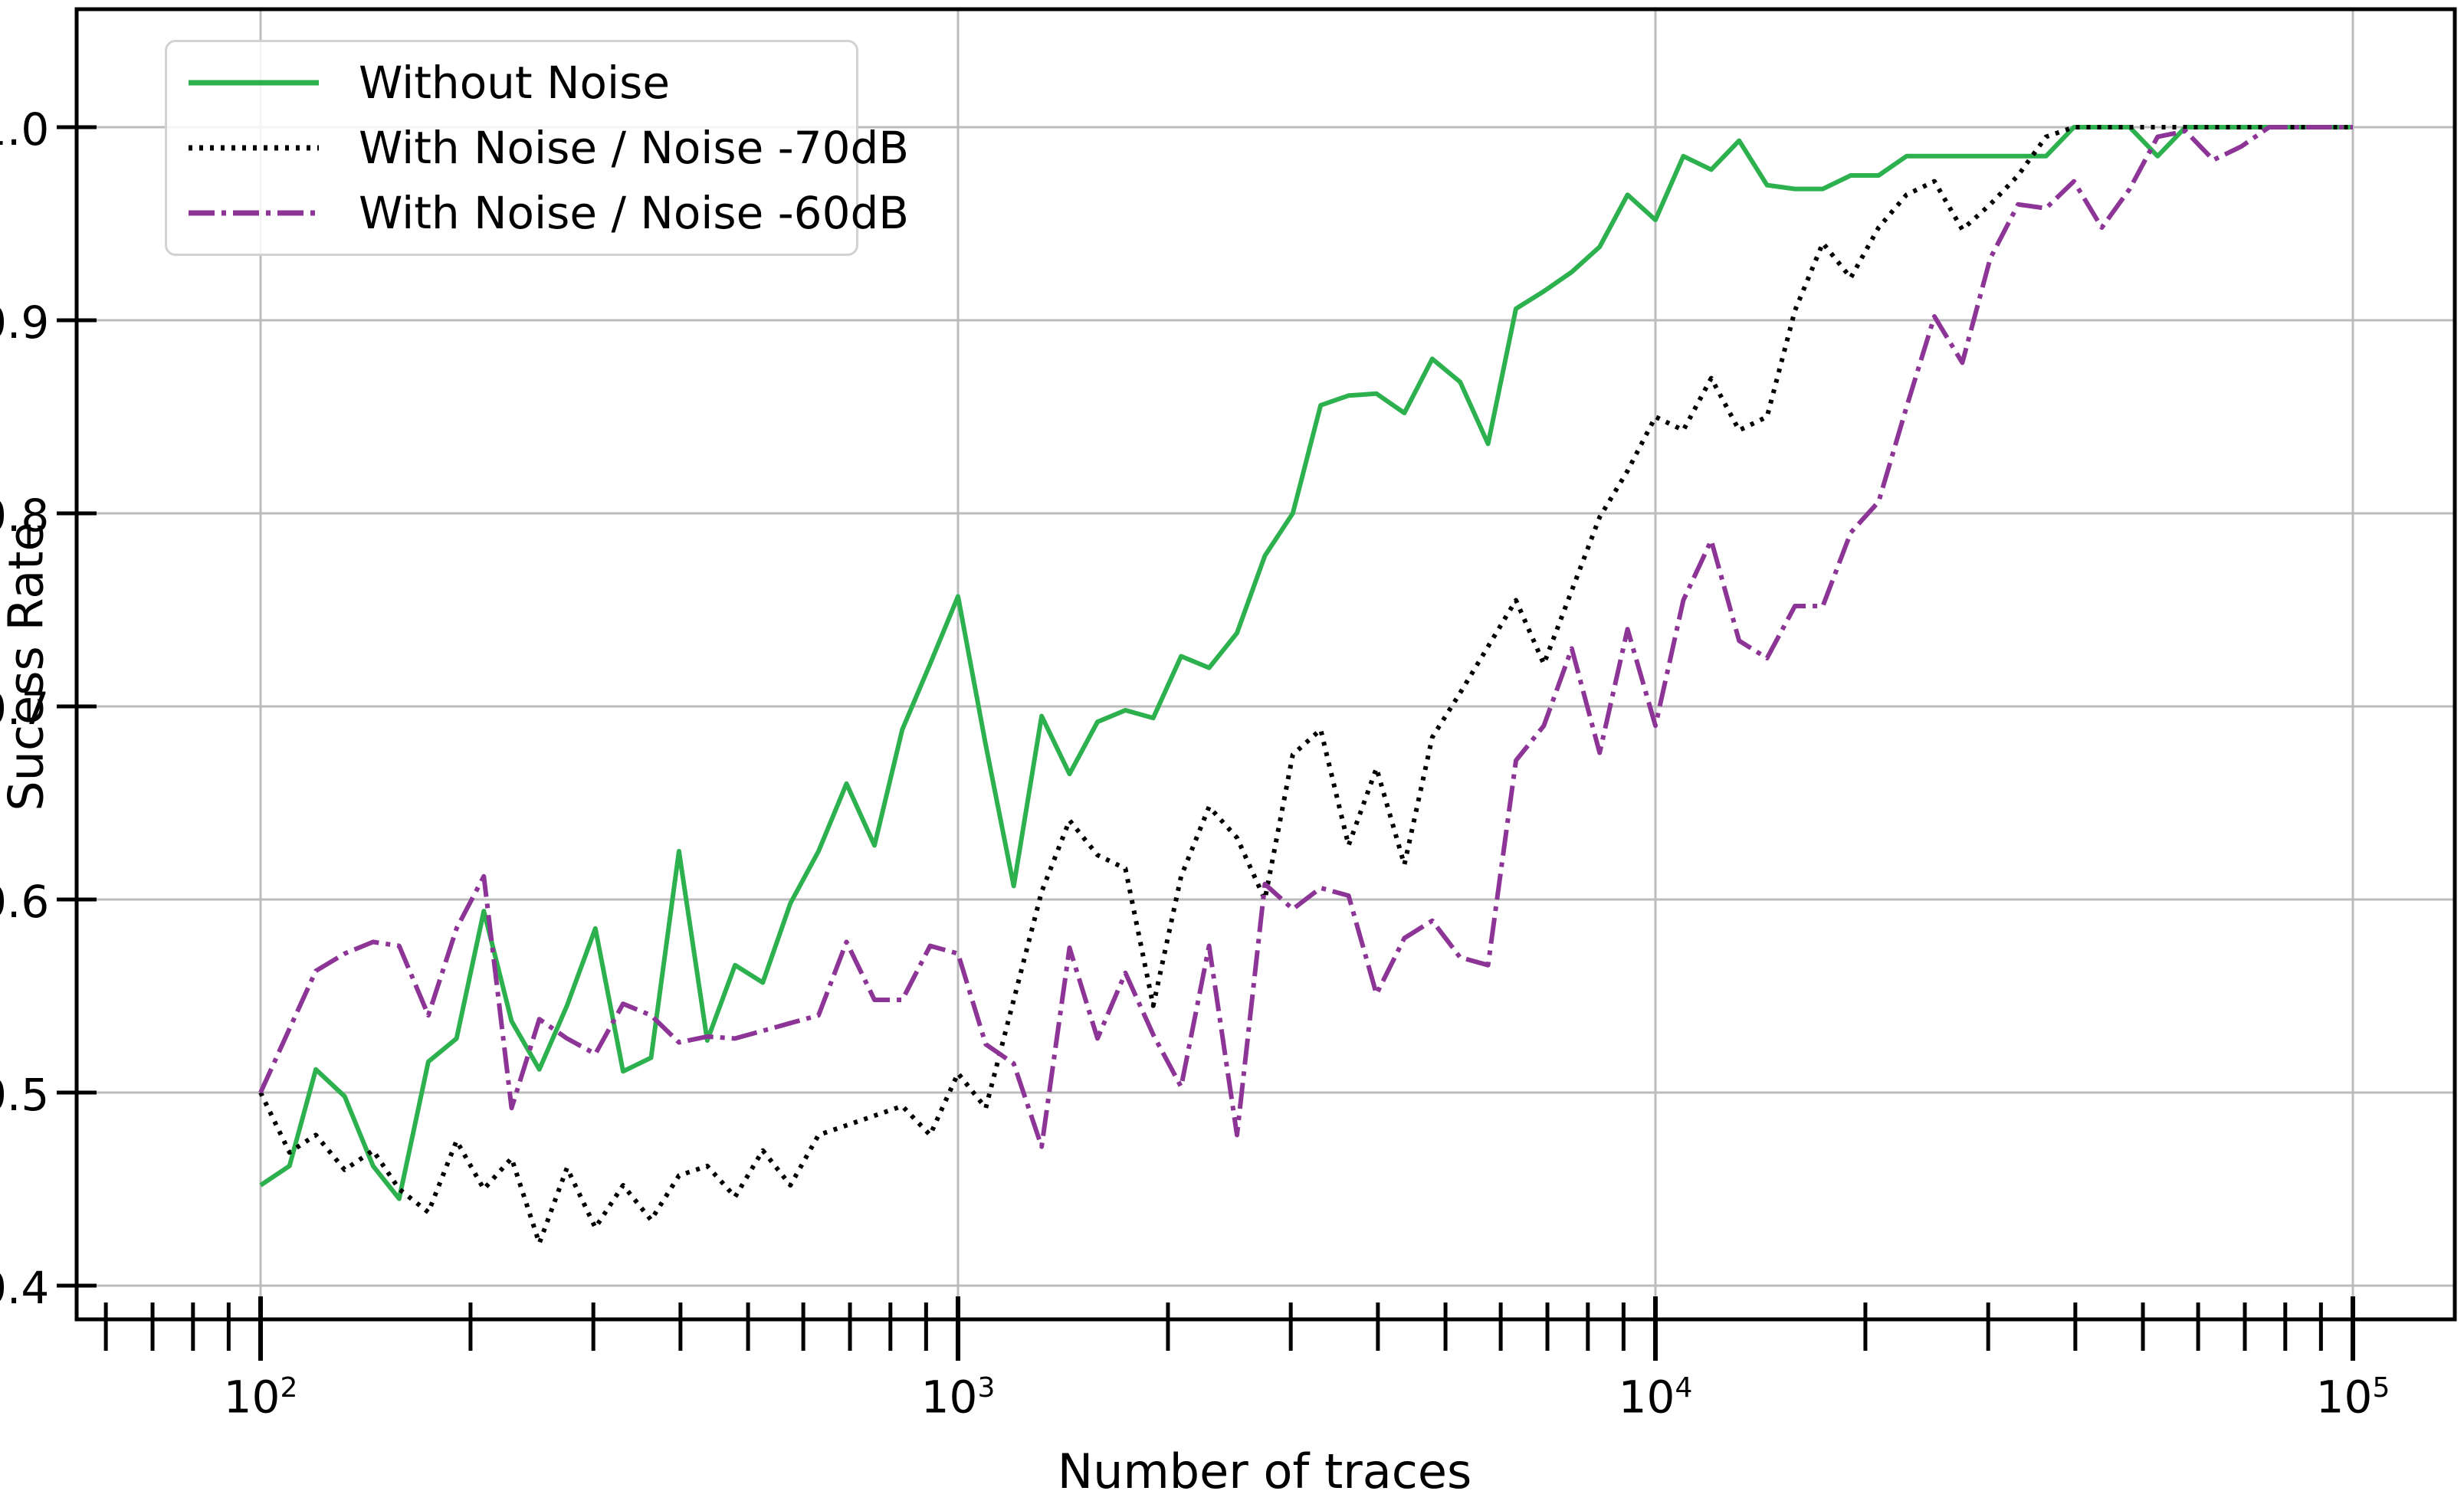 The width and height of the screenshot is (2464, 1504). Describe the element at coordinates (260, 1398) in the screenshot. I see `x-tick-label: 102` at that location.